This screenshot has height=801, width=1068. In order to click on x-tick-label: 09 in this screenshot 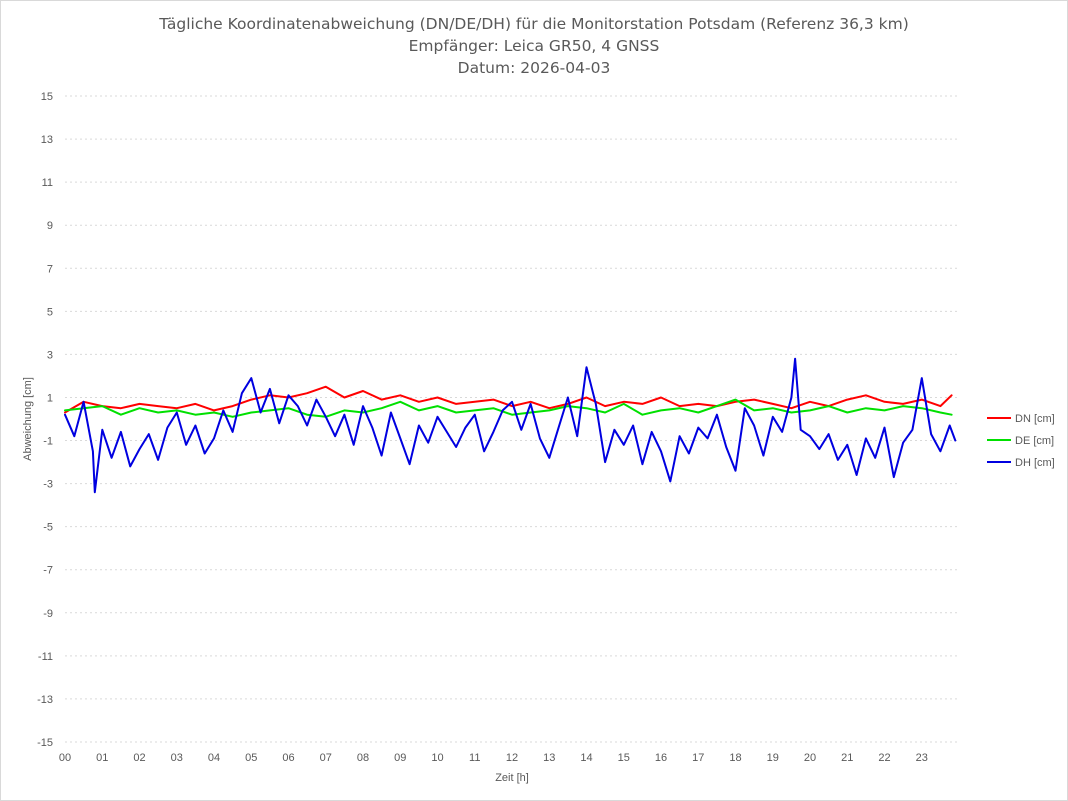, I will do `click(400, 758)`.